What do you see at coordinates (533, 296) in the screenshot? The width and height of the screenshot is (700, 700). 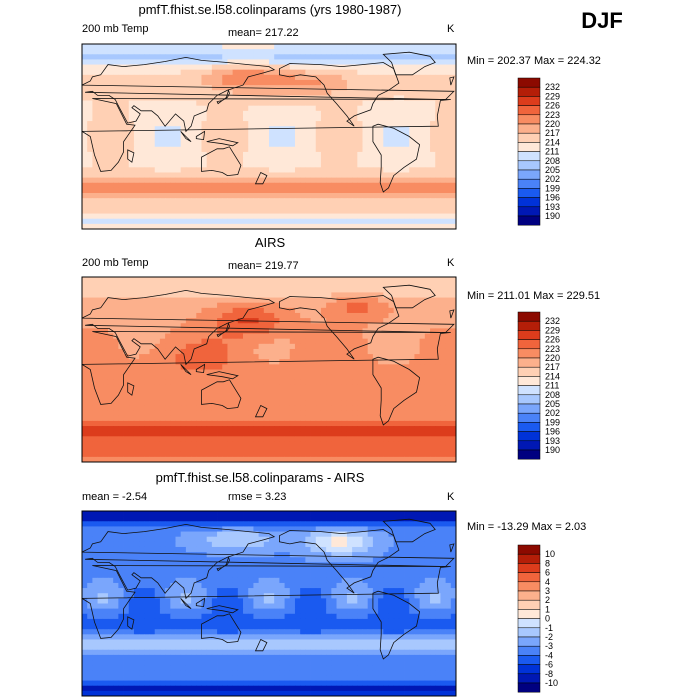 I see `panel-obs-minmax: Min = 211.01 Max = 229.51` at bounding box center [533, 296].